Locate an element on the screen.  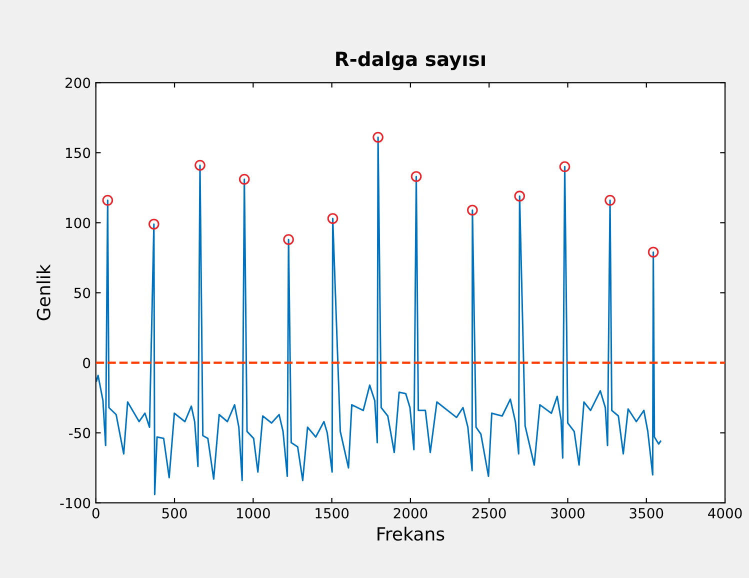
y-tick-label: 150 is located at coordinates (78, 153).